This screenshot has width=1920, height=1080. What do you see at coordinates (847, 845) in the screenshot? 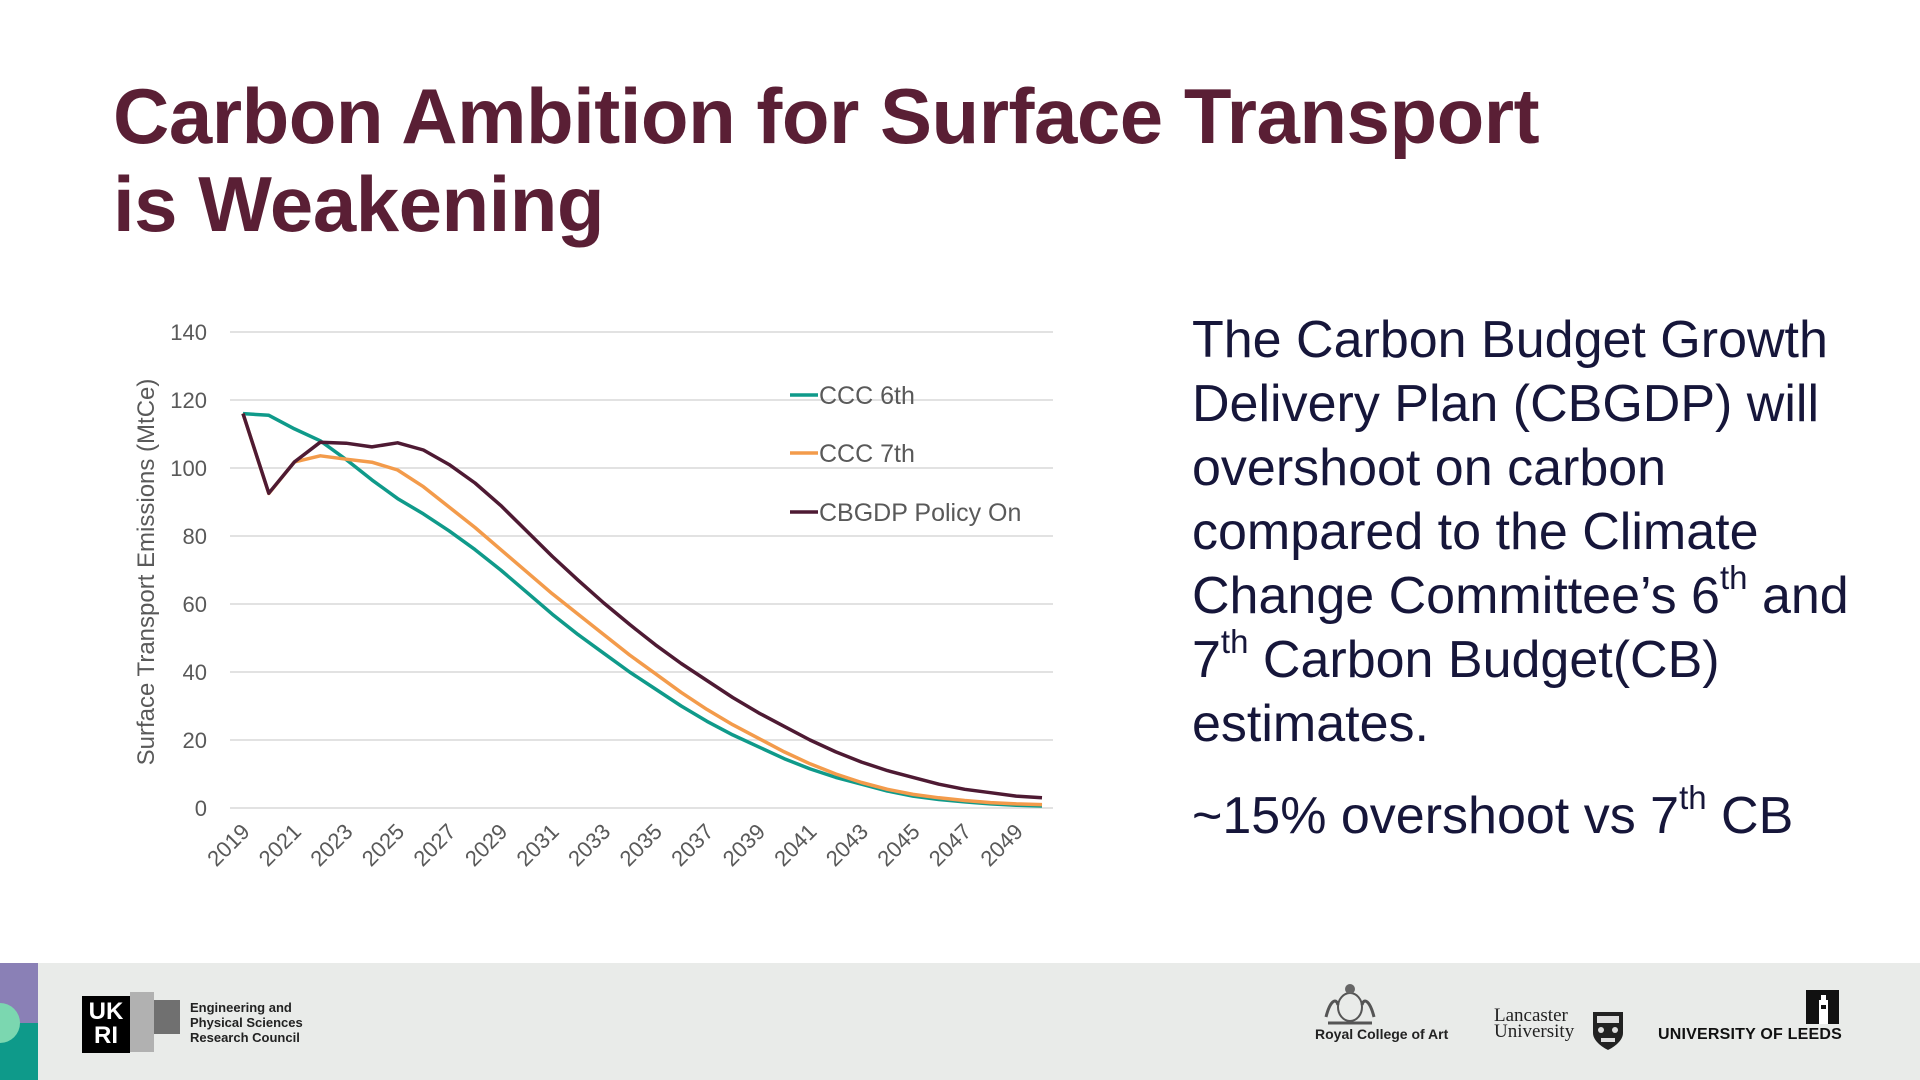
I see `x-tick-label: 2043` at bounding box center [847, 845].